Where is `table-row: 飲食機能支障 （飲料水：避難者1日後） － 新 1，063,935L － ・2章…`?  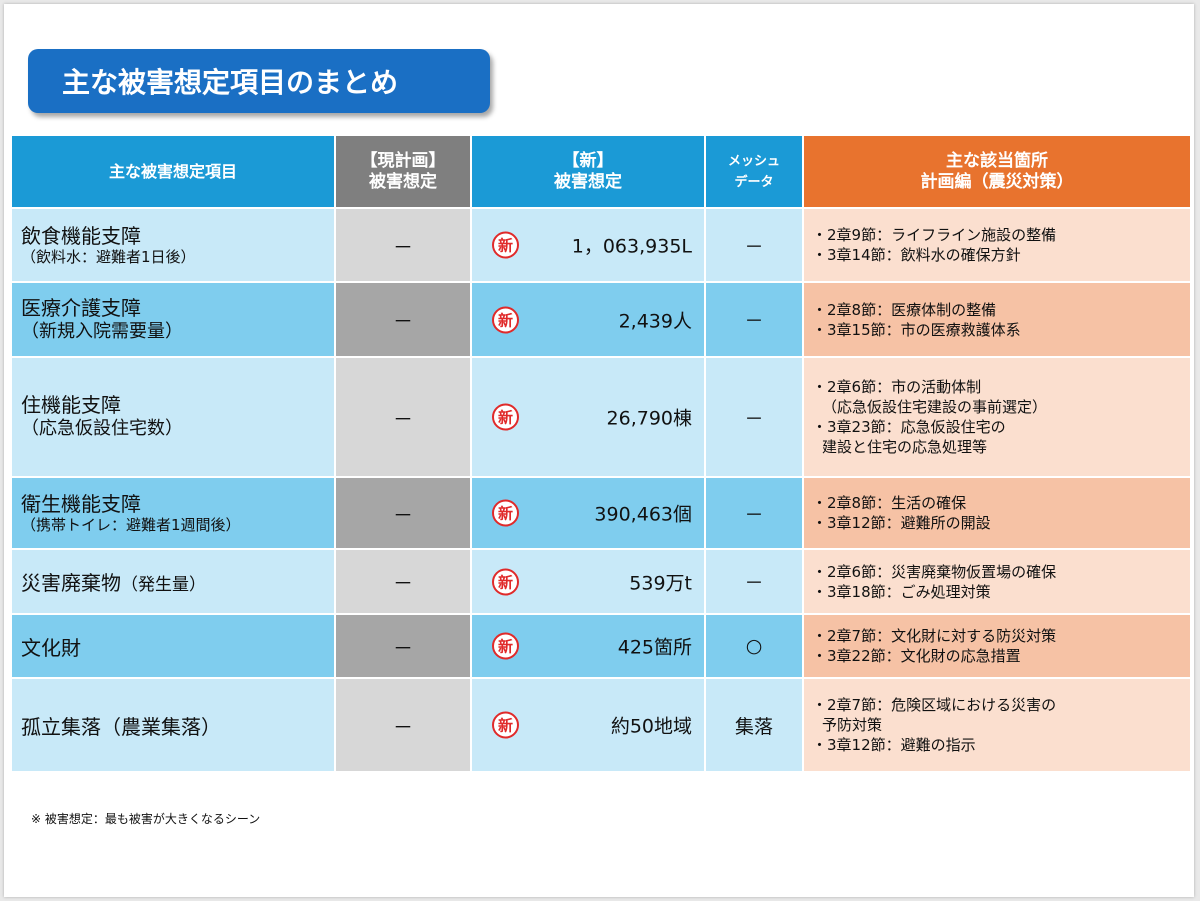
table-row: 飲食機能支障 （飲料水：避難者1日後） － 新 1，063,935L － ・2章… is located at coordinates (601, 245).